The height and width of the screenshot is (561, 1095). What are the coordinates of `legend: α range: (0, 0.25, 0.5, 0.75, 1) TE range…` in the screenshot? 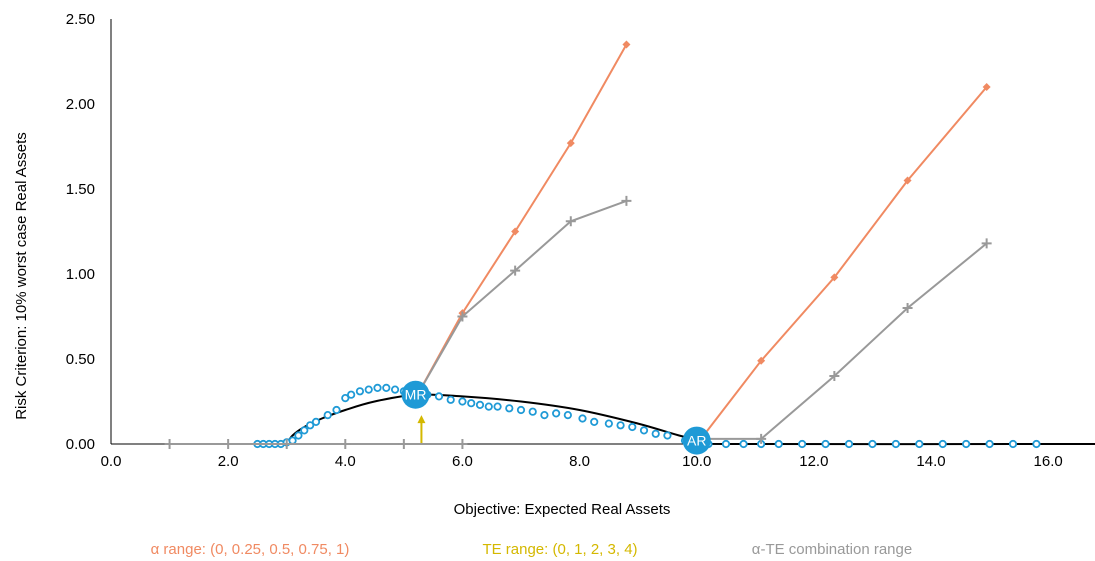 It's located at (532, 549).